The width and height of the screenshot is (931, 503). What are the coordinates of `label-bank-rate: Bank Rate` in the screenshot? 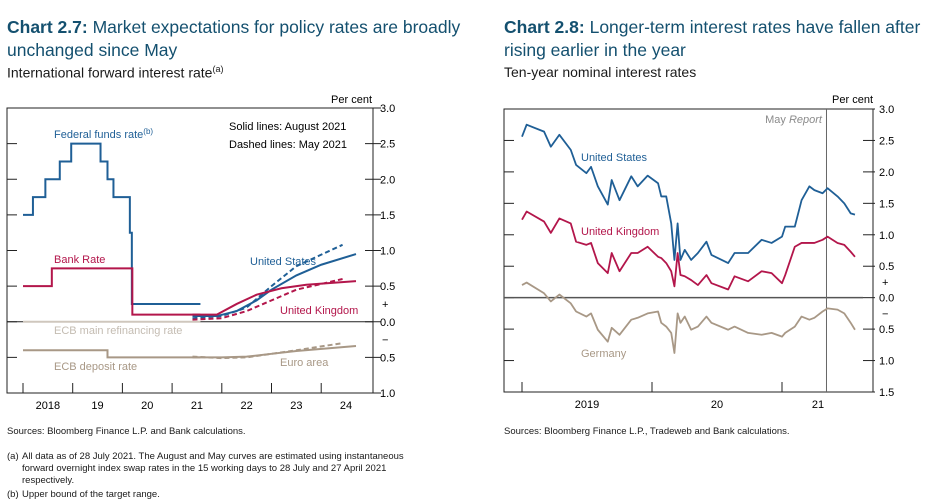 It's located at (79, 260).